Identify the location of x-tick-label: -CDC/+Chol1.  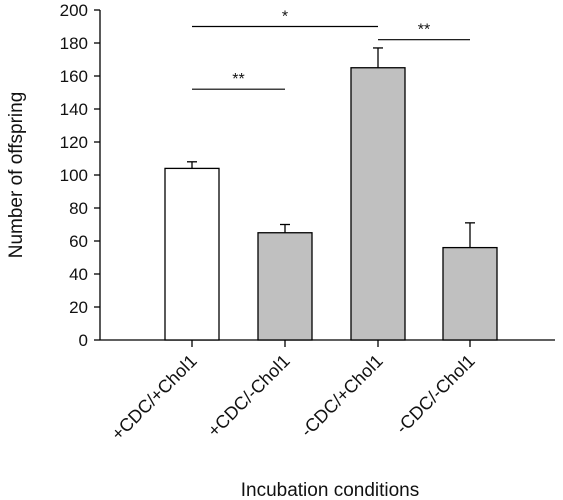
(342, 396).